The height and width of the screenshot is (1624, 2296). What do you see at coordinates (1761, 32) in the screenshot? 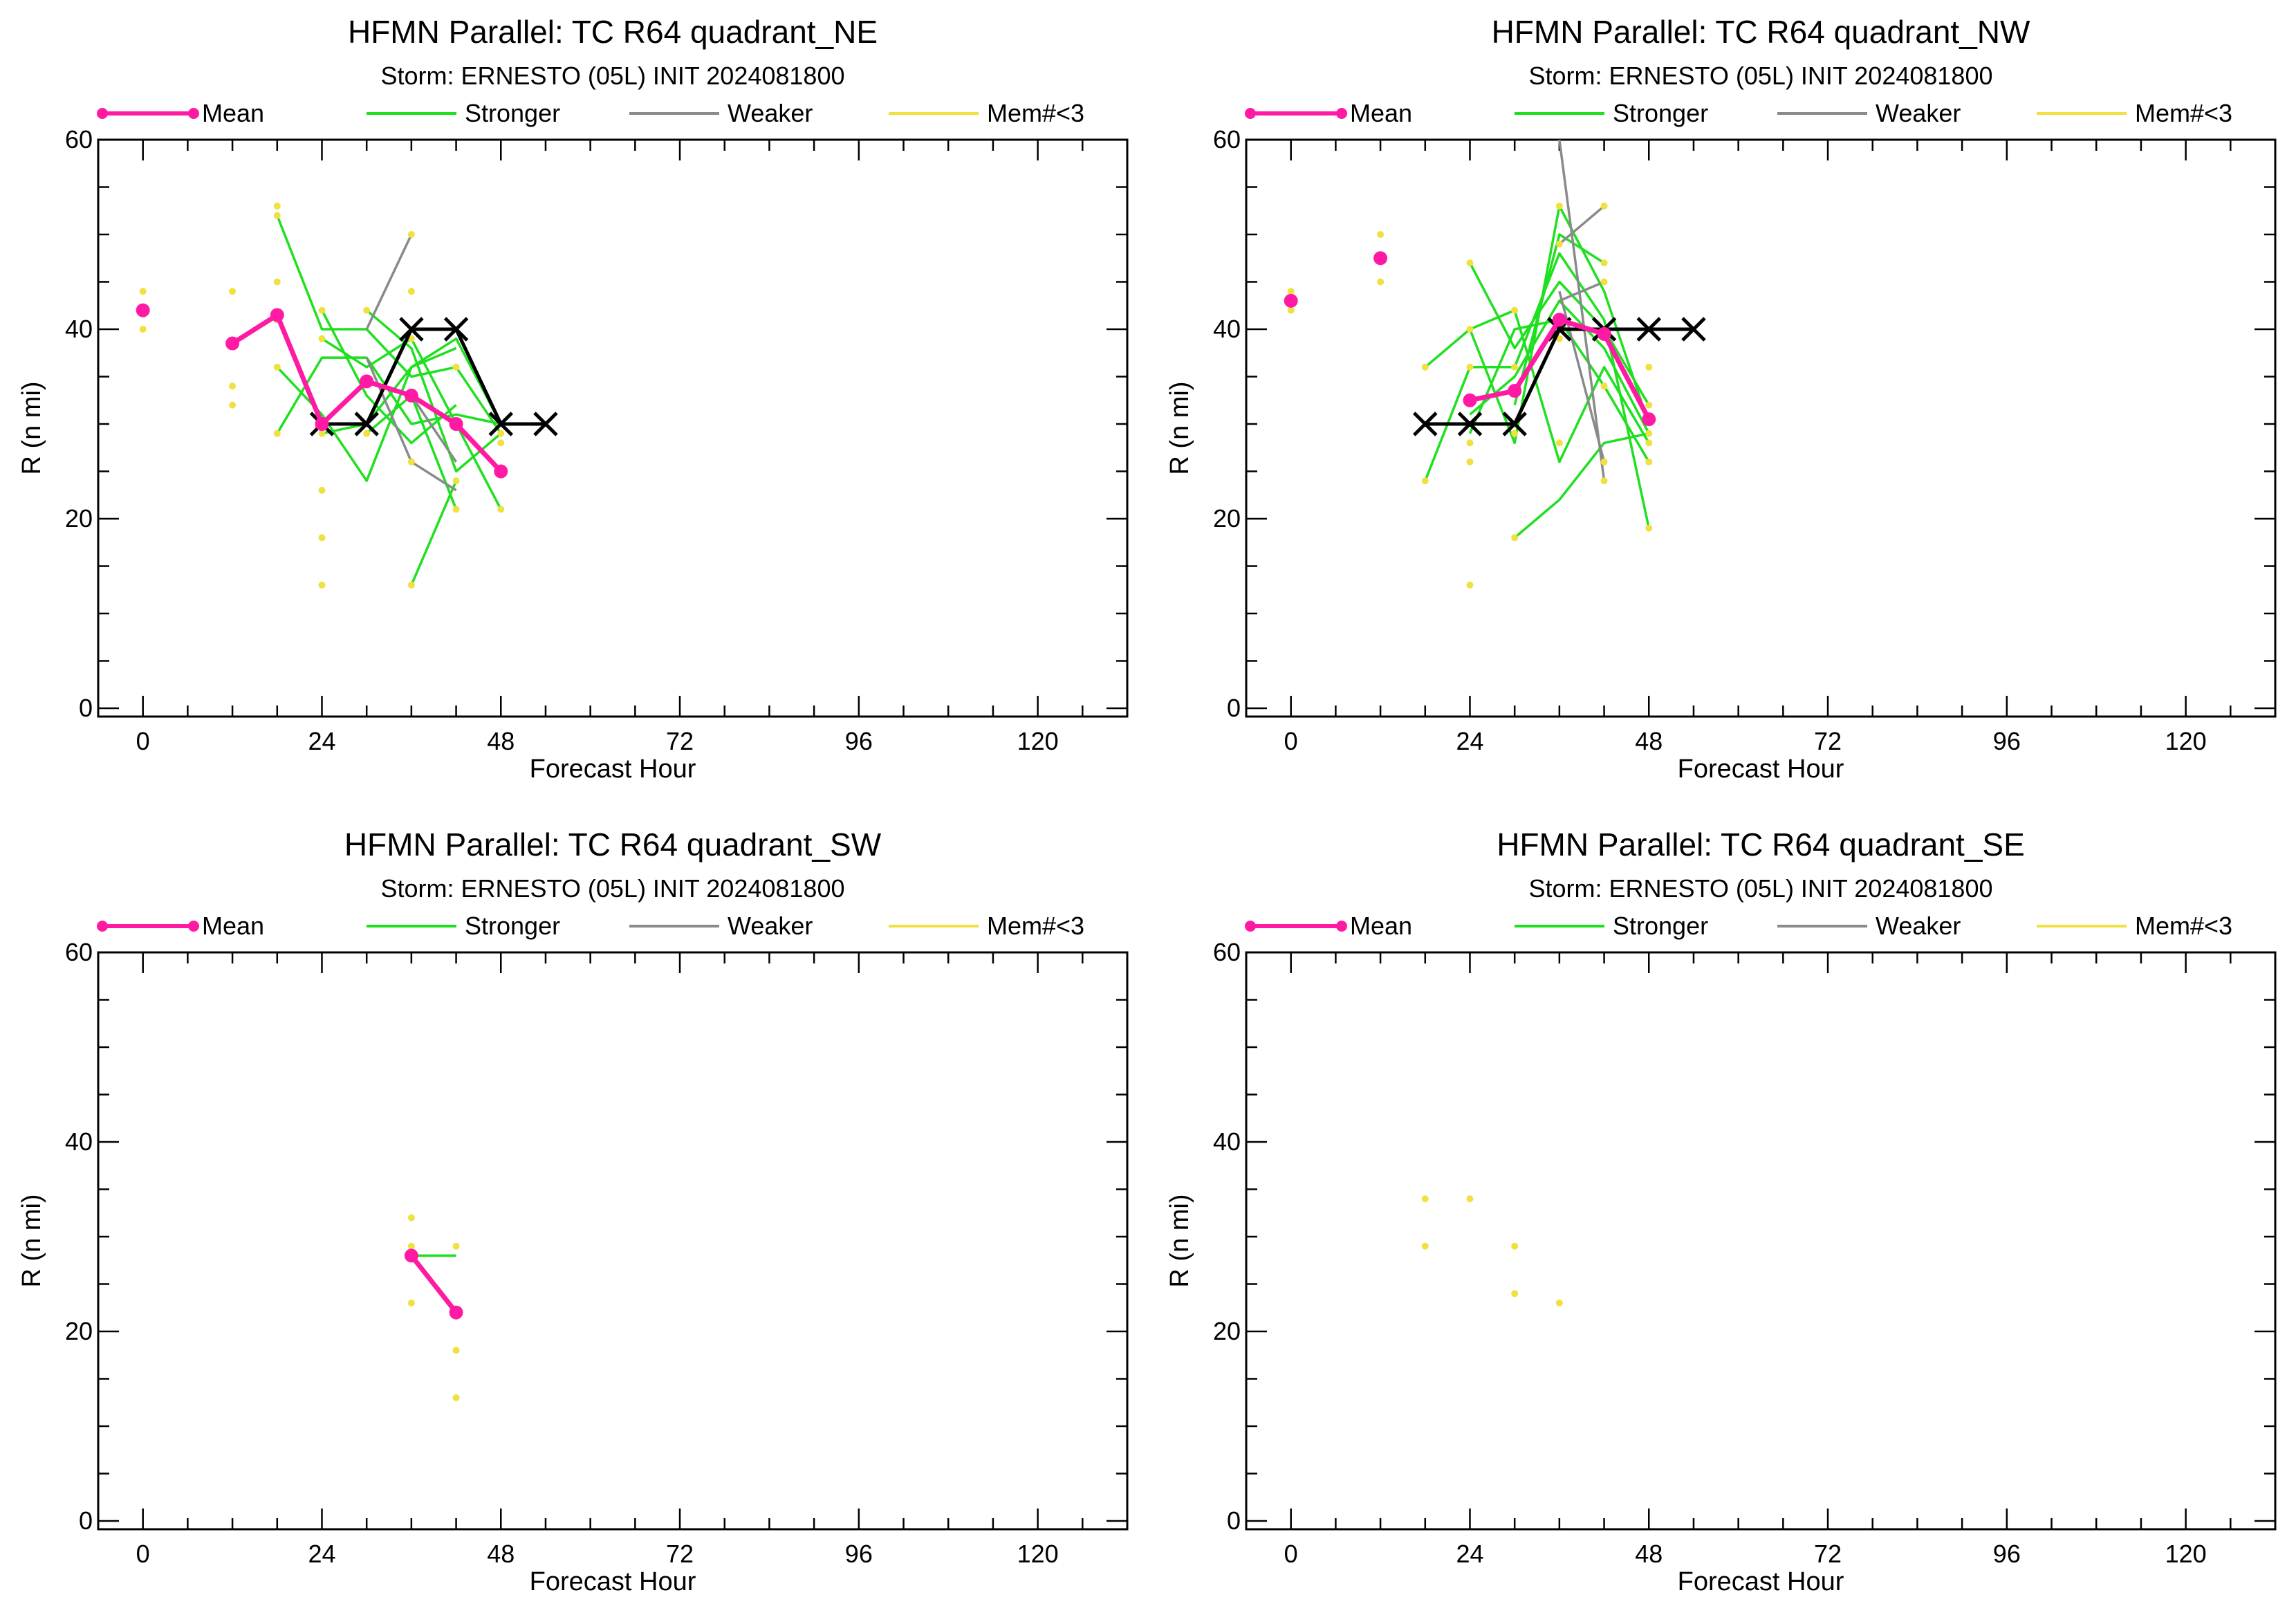
I see `chart-title: HFMN Parallel: TC R64 quadrant_NW` at bounding box center [1761, 32].